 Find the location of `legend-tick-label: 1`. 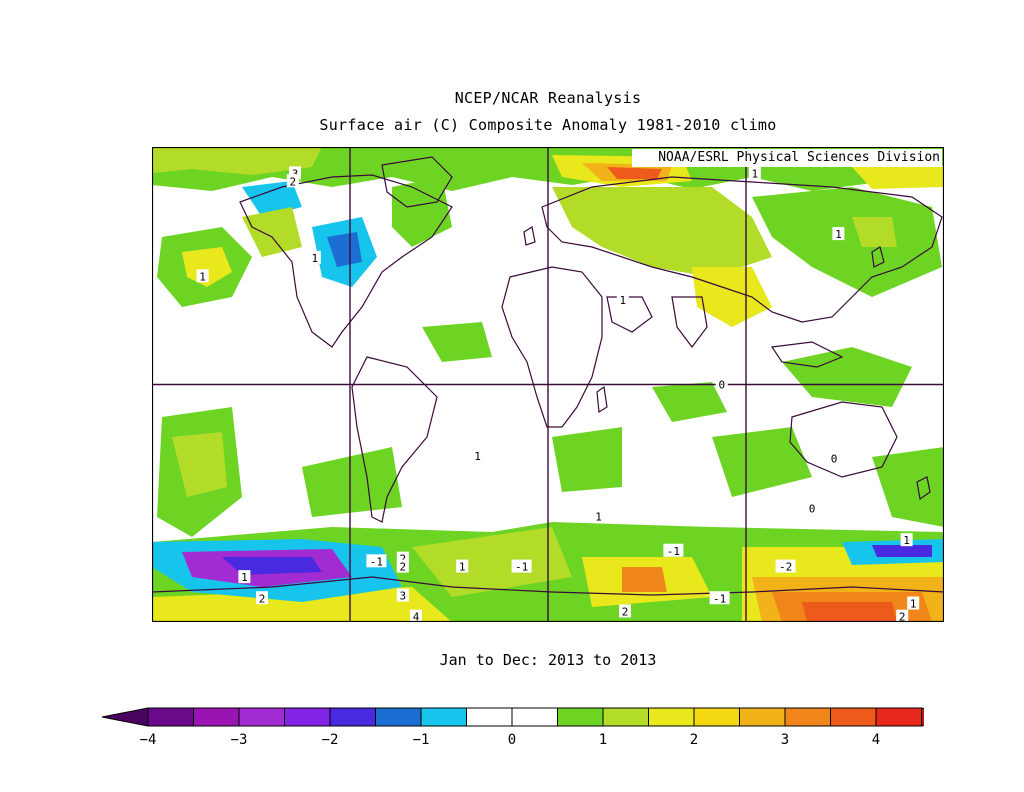

legend-tick-label: 1 is located at coordinates (603, 740).